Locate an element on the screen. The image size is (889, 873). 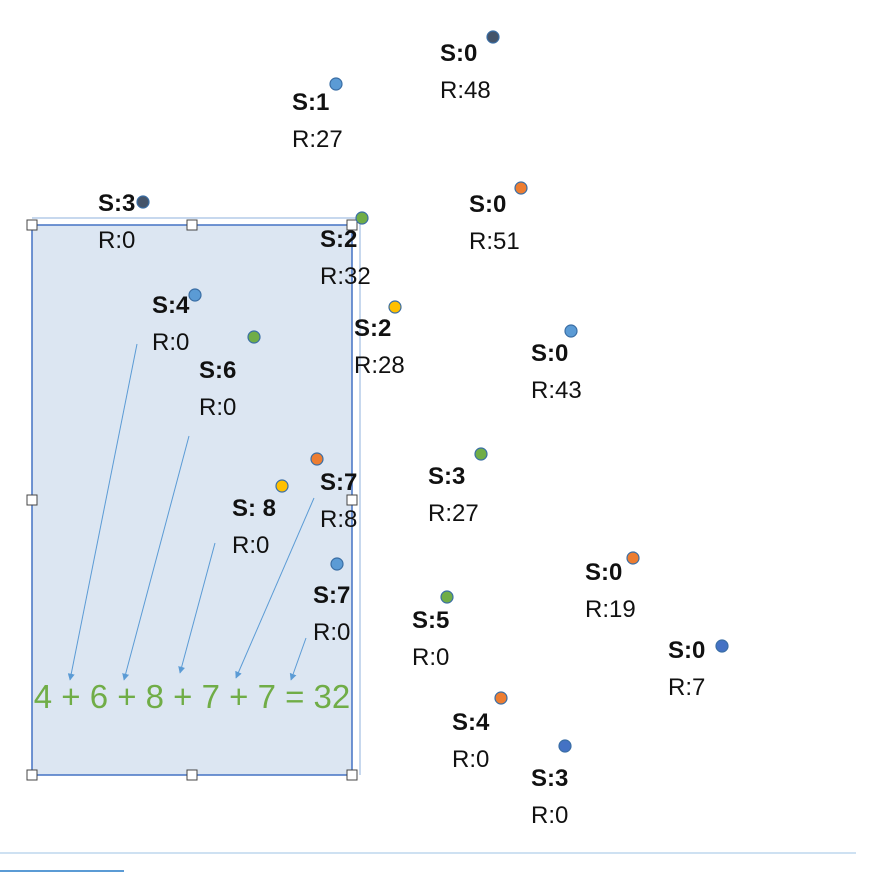
arrow-from-s7-r8 is located at coordinates (275, 588).